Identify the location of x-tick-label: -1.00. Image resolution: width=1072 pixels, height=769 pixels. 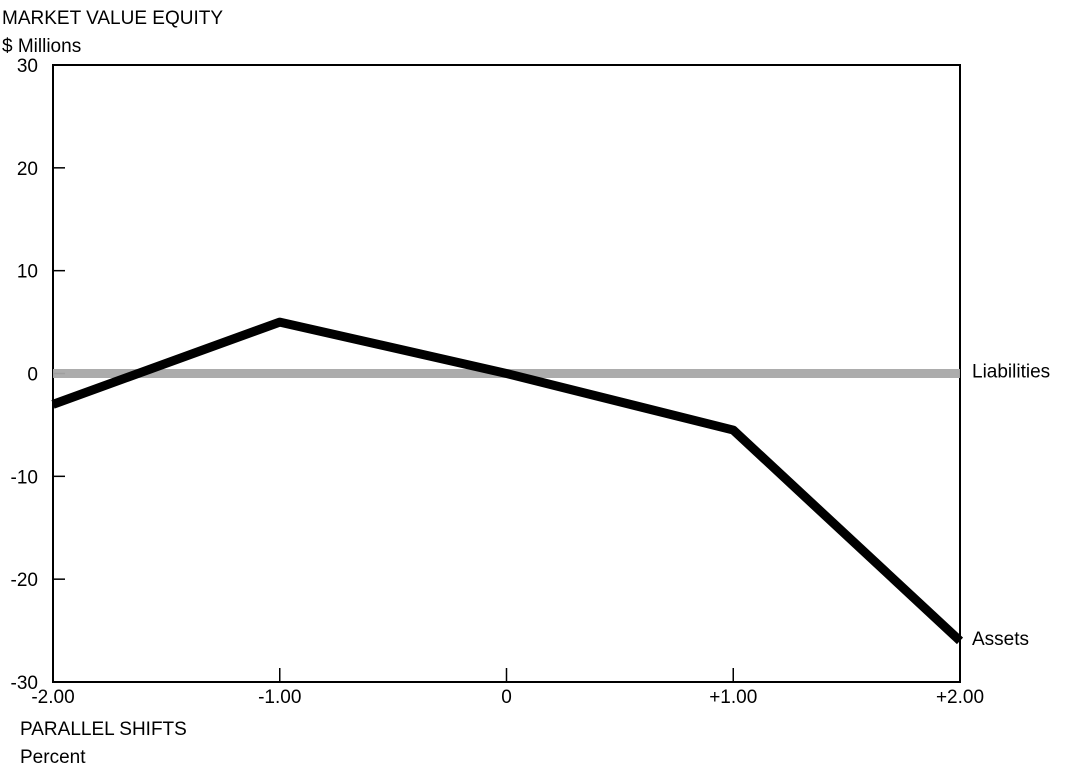
(279, 697).